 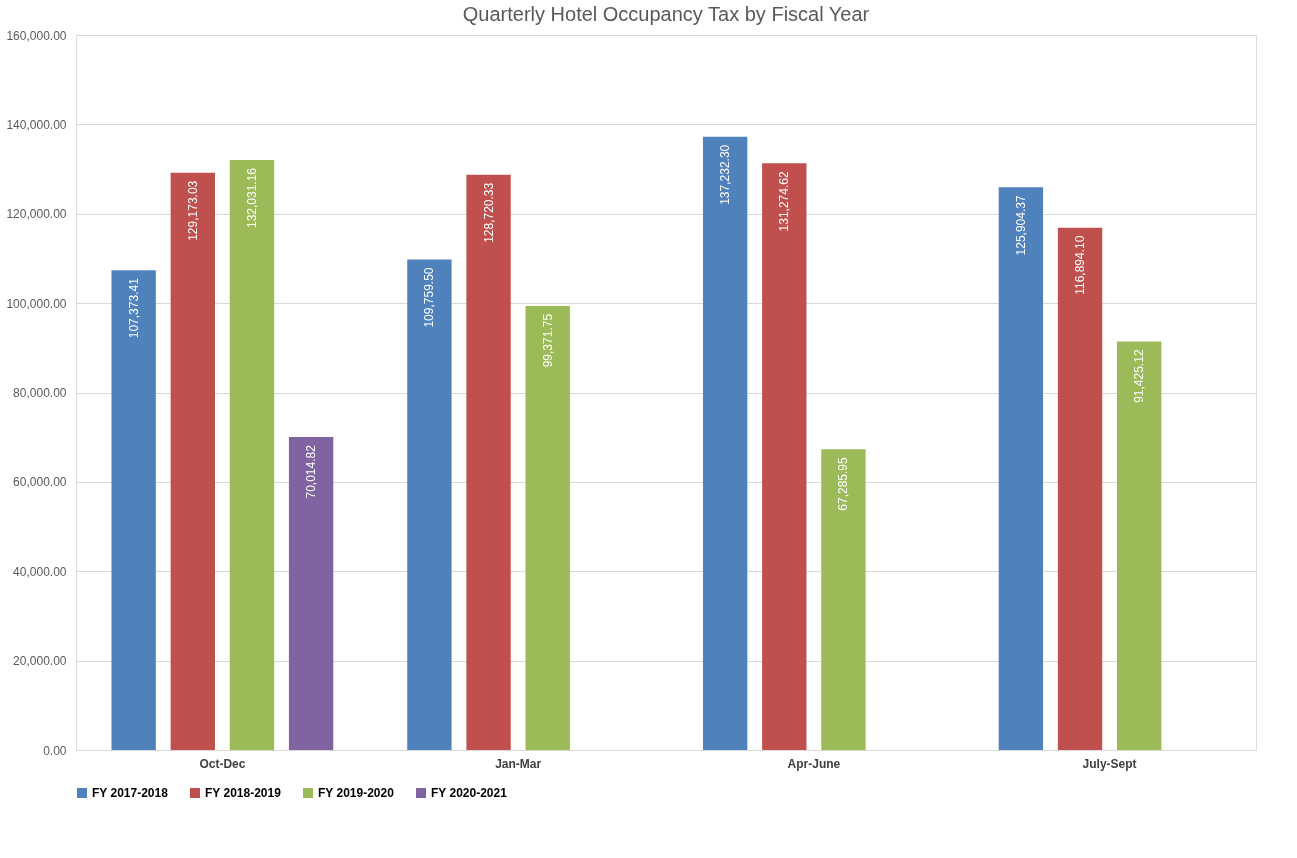 What do you see at coordinates (814, 763) in the screenshot?
I see `x-tick-label: Apr-June` at bounding box center [814, 763].